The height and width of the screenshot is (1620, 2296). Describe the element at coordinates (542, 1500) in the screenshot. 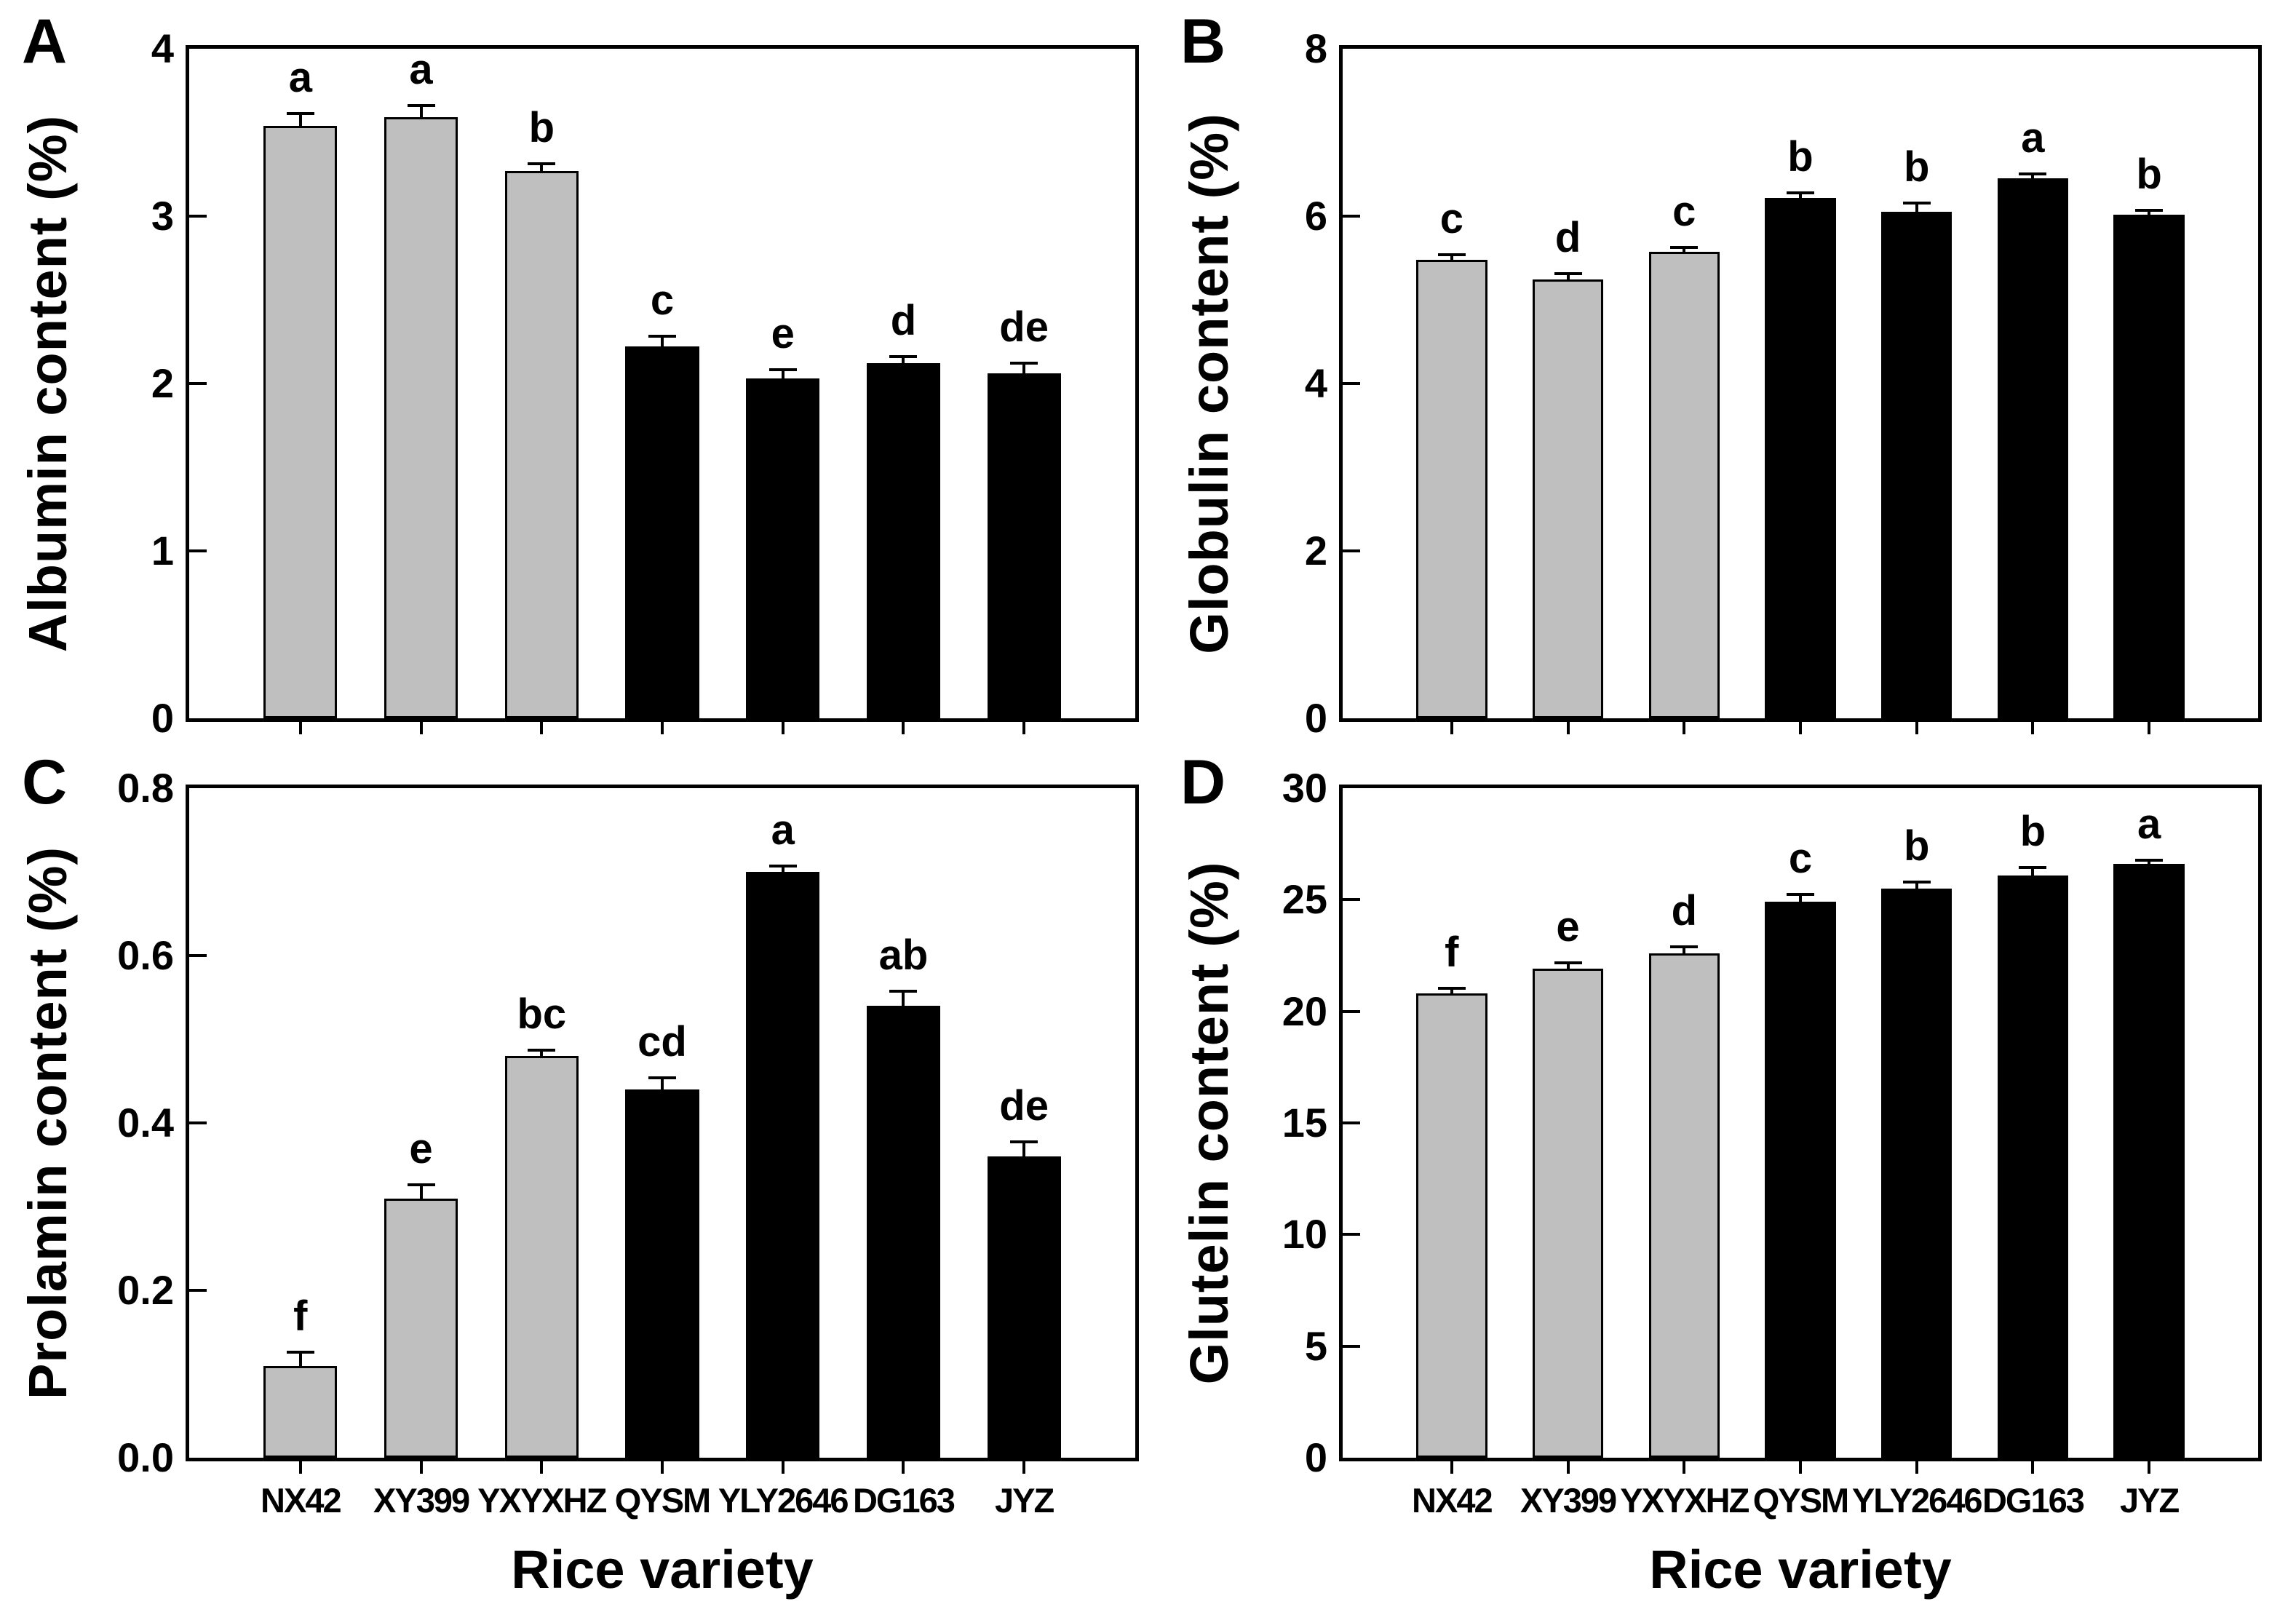

I see `x-tick-label-yxyxhz: YXYXHZ` at that location.